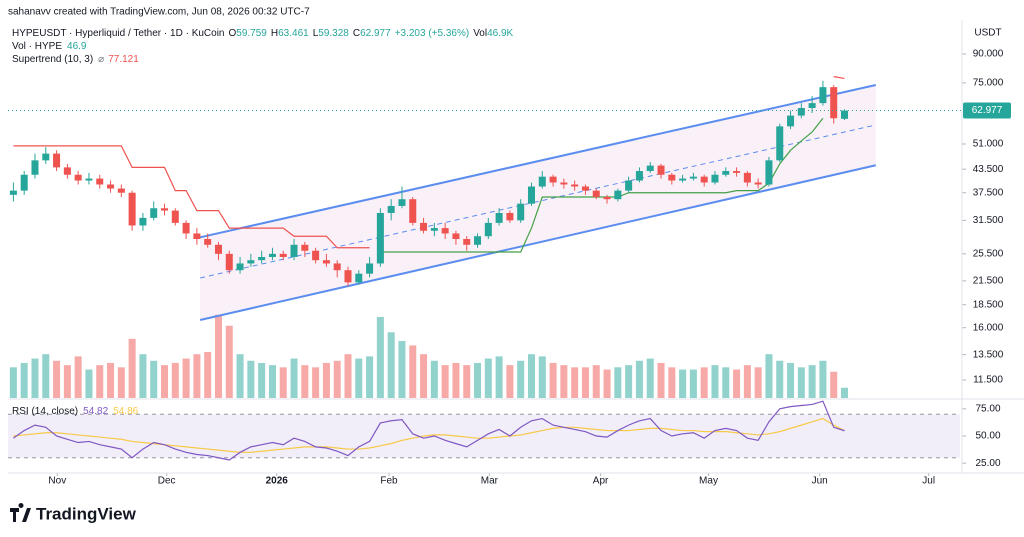  What do you see at coordinates (191, 197) in the screenshot?
I see `supertrend-down` at bounding box center [191, 197].